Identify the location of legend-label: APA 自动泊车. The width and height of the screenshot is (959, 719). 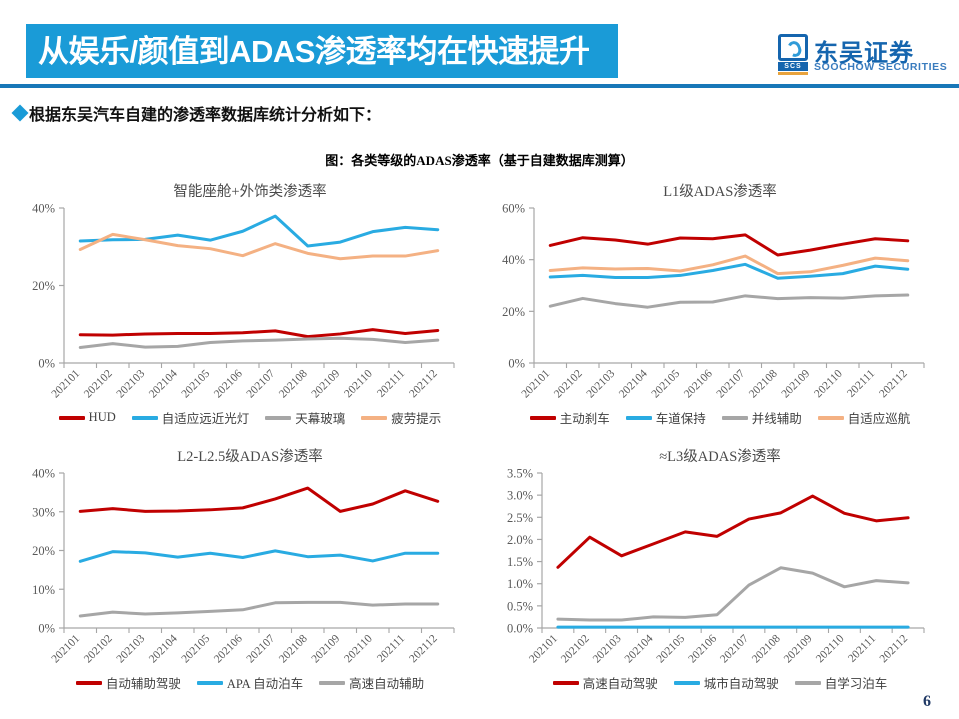
(265, 684).